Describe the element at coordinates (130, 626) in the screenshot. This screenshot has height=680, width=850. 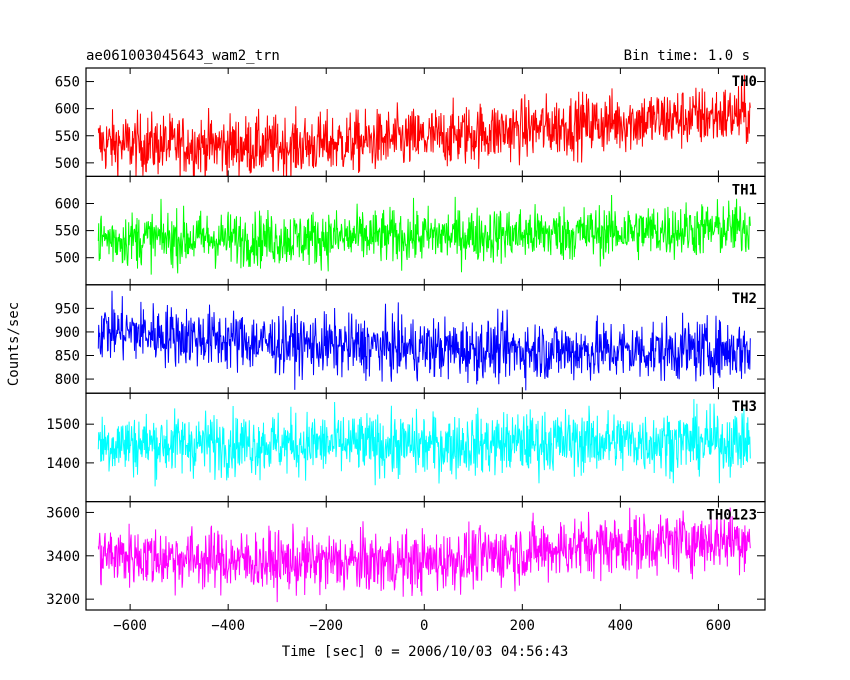
I see `x-tick-label: −600` at that location.